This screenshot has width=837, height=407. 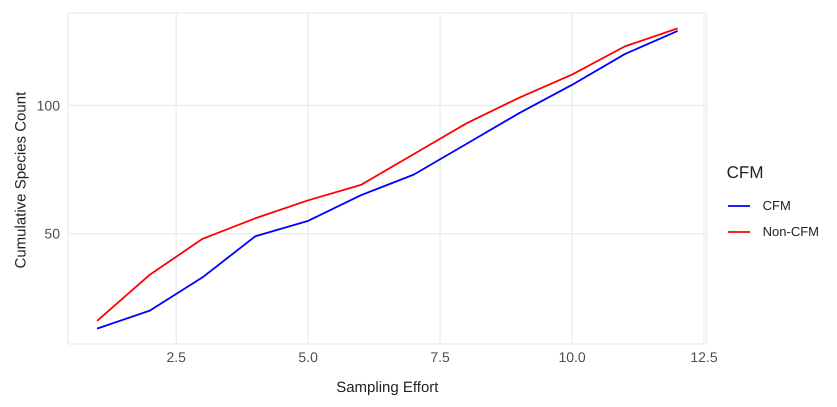 What do you see at coordinates (308, 356) in the screenshot?
I see `x-tick-label: 5.0` at bounding box center [308, 356].